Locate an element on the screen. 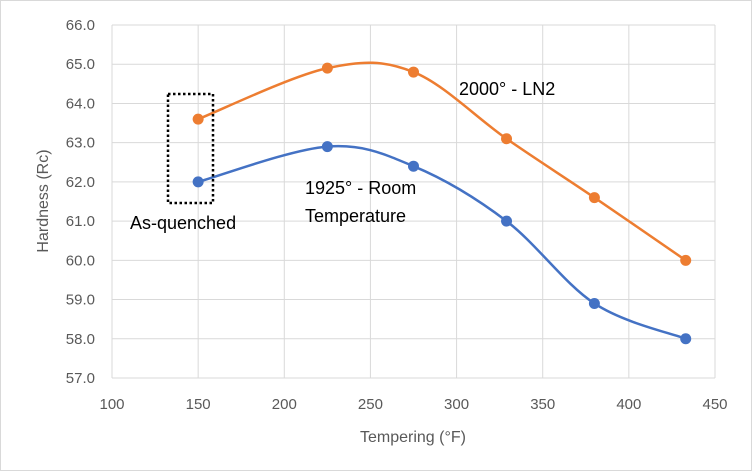  y-tick-label: 63.0 is located at coordinates (80, 143).